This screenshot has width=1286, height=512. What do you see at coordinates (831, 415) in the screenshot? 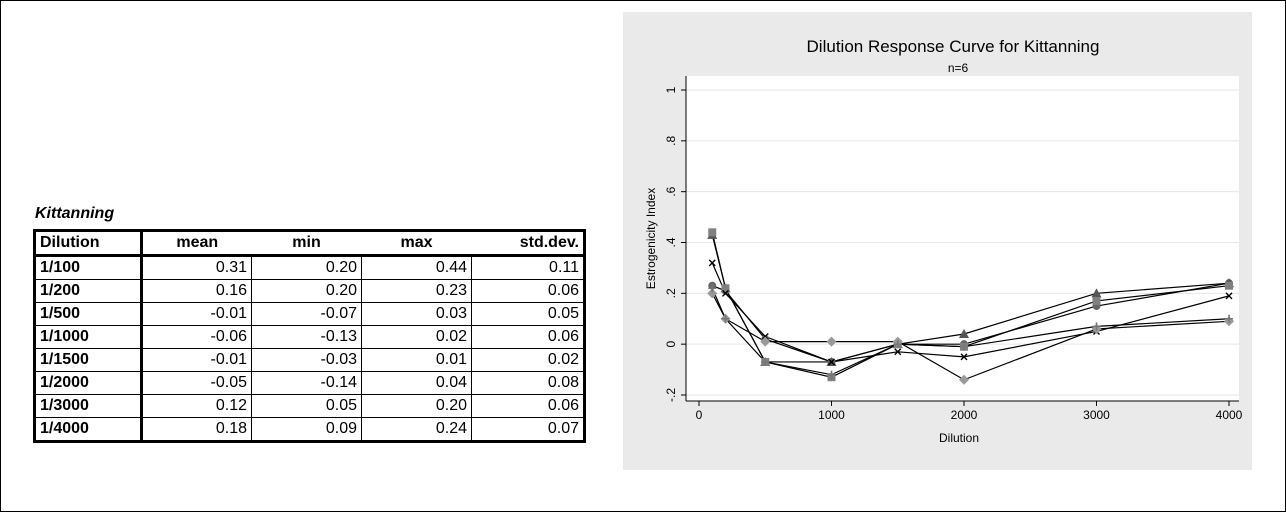
I see `x-tick-label: 1000` at bounding box center [831, 415].